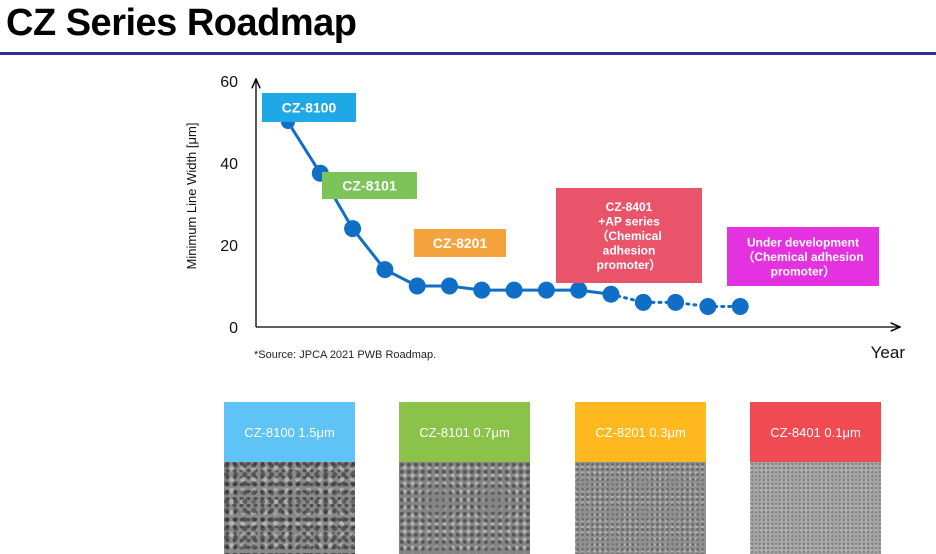 The width and height of the screenshot is (936, 554). What do you see at coordinates (233, 328) in the screenshot?
I see `y-tick-label: 0` at bounding box center [233, 328].